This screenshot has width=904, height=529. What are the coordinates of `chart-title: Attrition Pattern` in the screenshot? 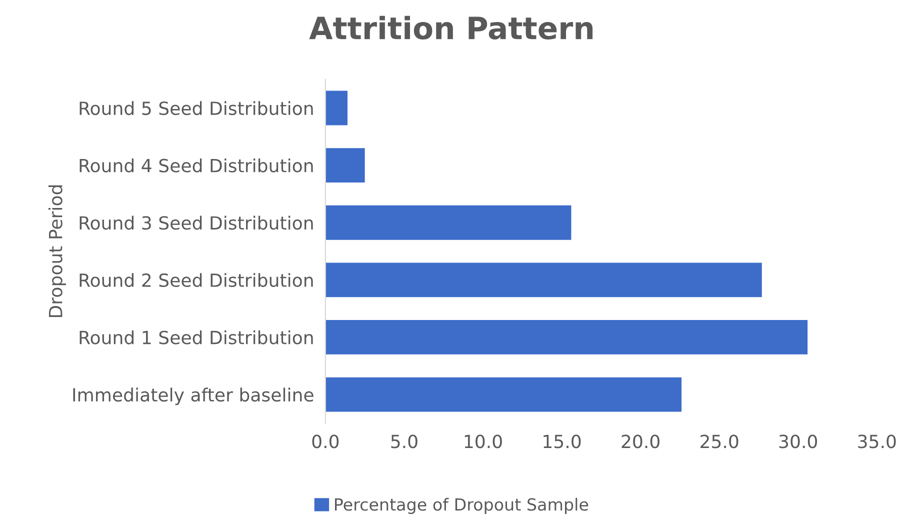 It's located at (451, 28).